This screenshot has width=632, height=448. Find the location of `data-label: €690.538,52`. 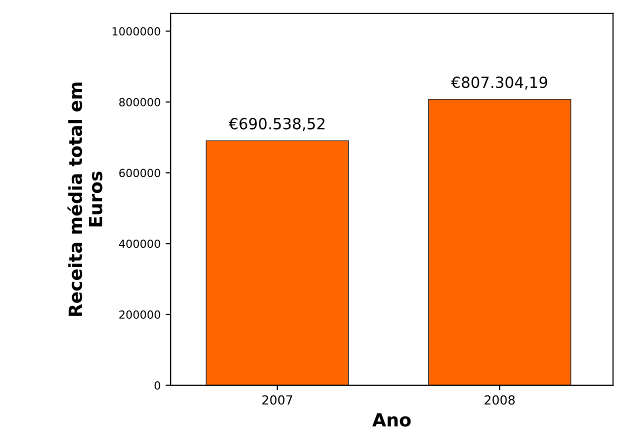

data-label: €690.538,52 is located at coordinates (276, 125).